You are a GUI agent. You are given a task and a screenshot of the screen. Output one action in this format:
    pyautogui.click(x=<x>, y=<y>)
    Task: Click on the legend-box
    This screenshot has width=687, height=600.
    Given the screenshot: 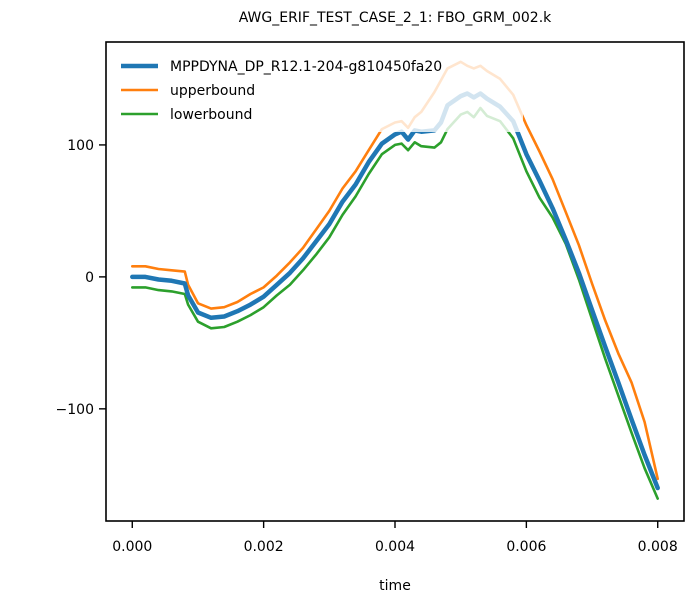 What is the action you would take?
    pyautogui.click(x=318, y=91)
    